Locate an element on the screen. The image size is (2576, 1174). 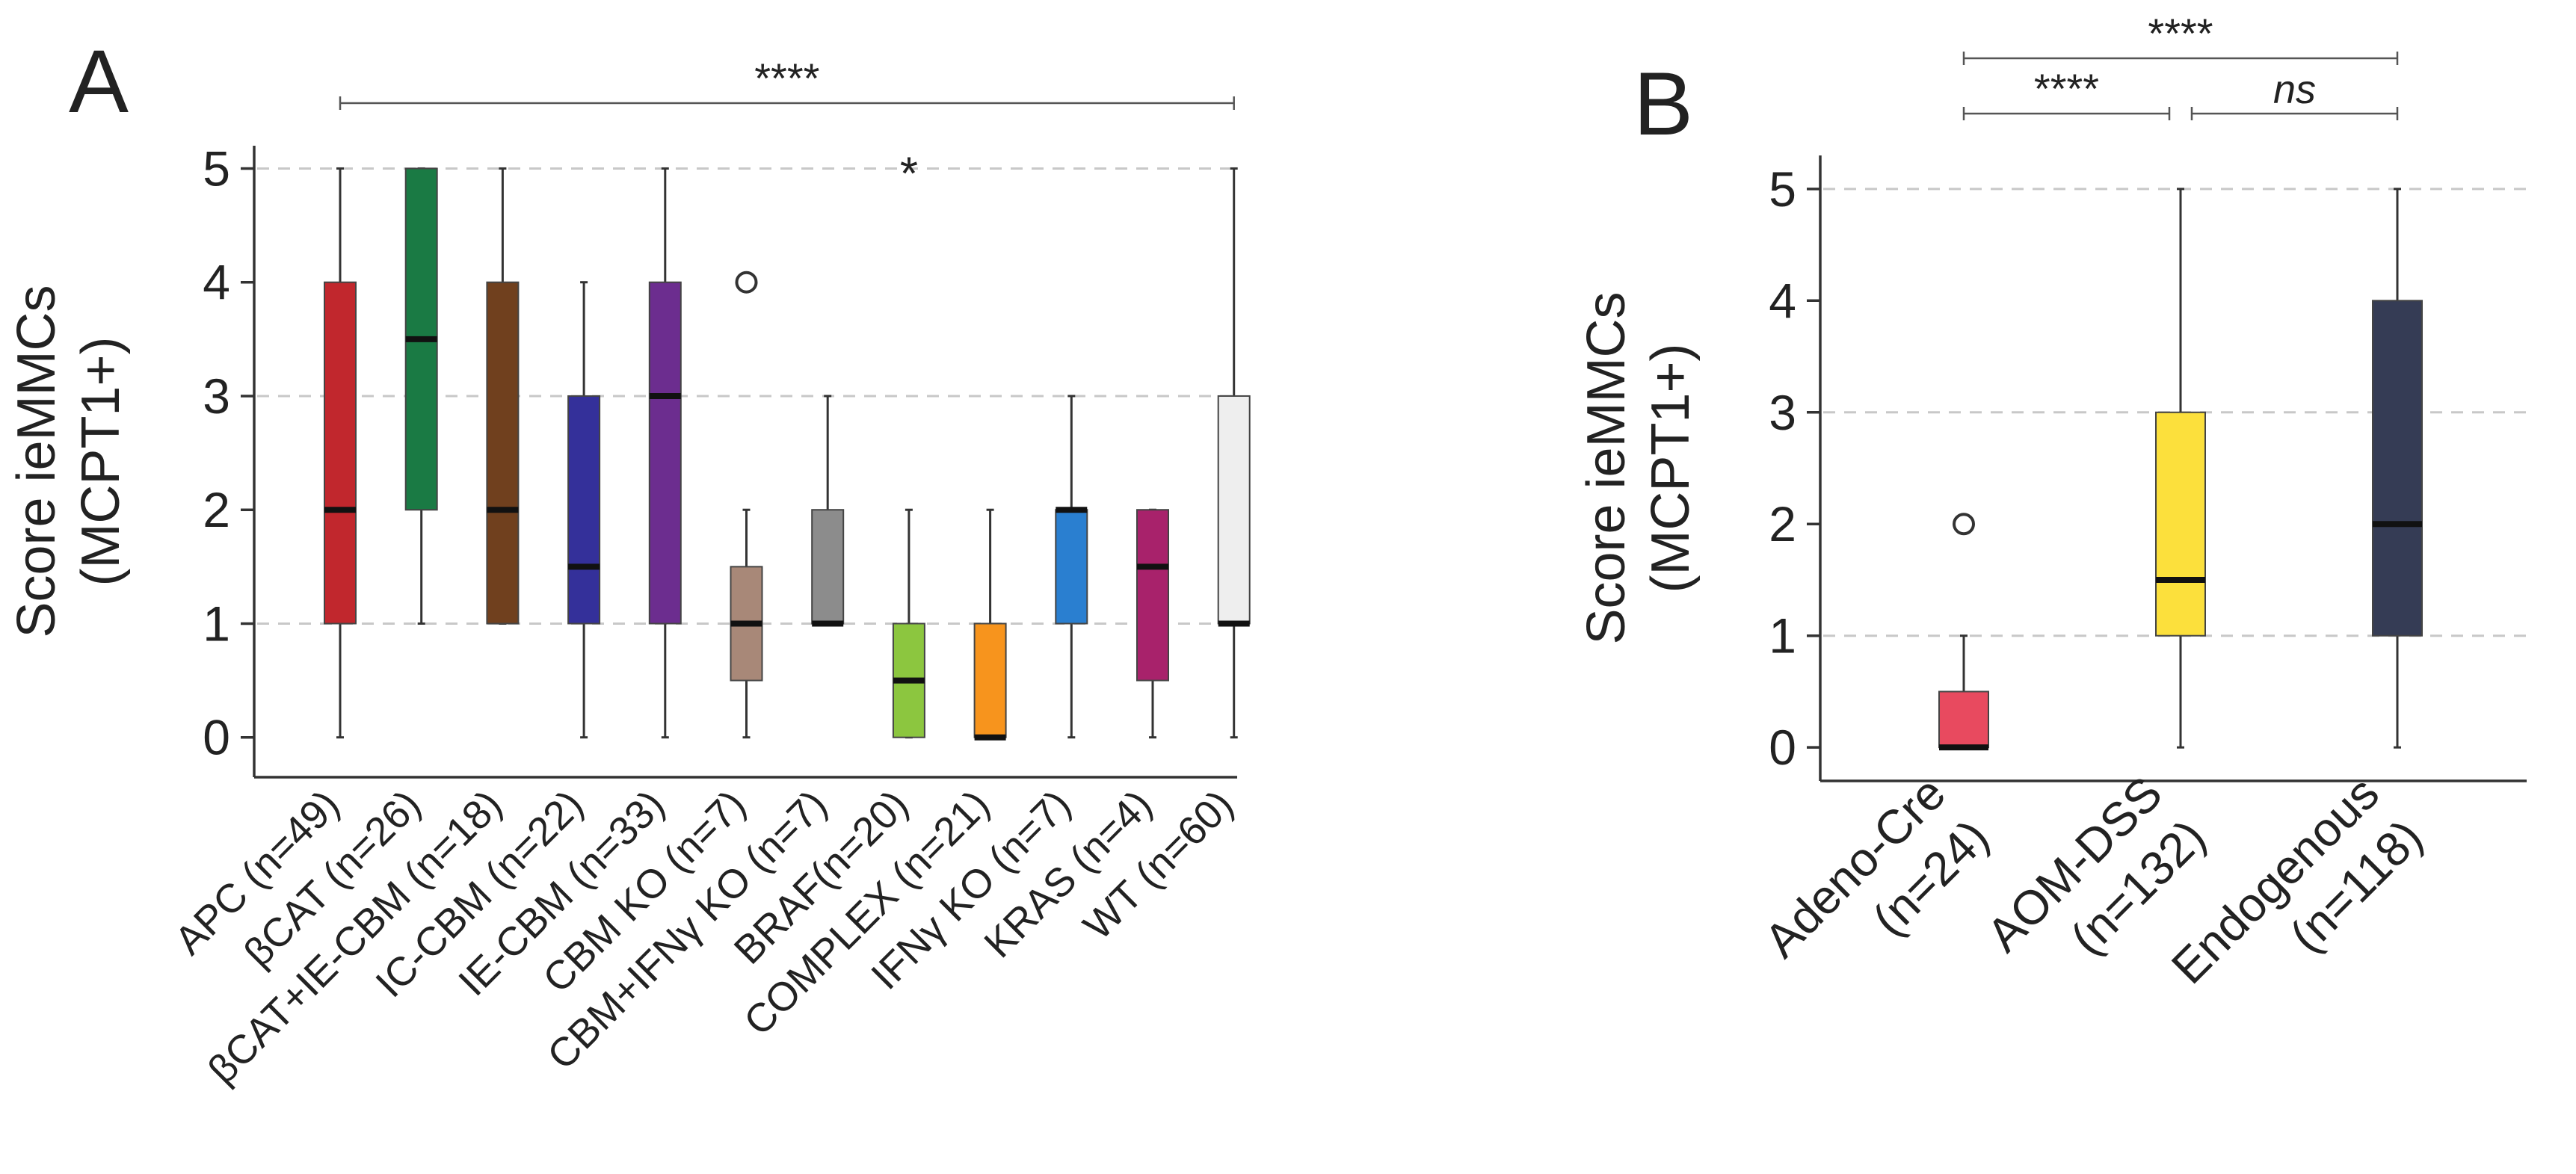
significance-label: ns is located at coordinates (2294, 90).